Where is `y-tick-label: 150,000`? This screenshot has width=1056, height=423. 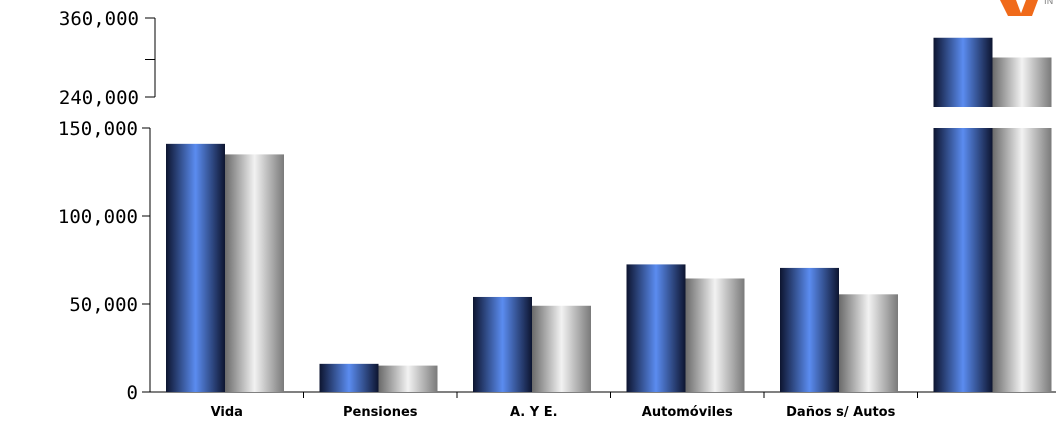
y-tick-label: 150,000 is located at coordinates (98, 129).